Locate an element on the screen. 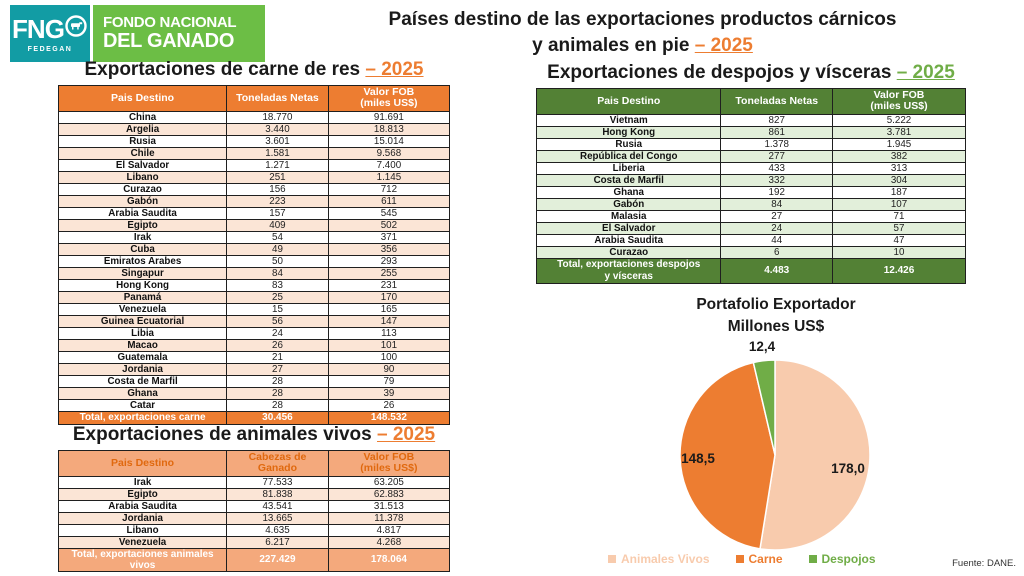 The image size is (1024, 576). table-row: Egipto 81.838 62.883 is located at coordinates (254, 494).